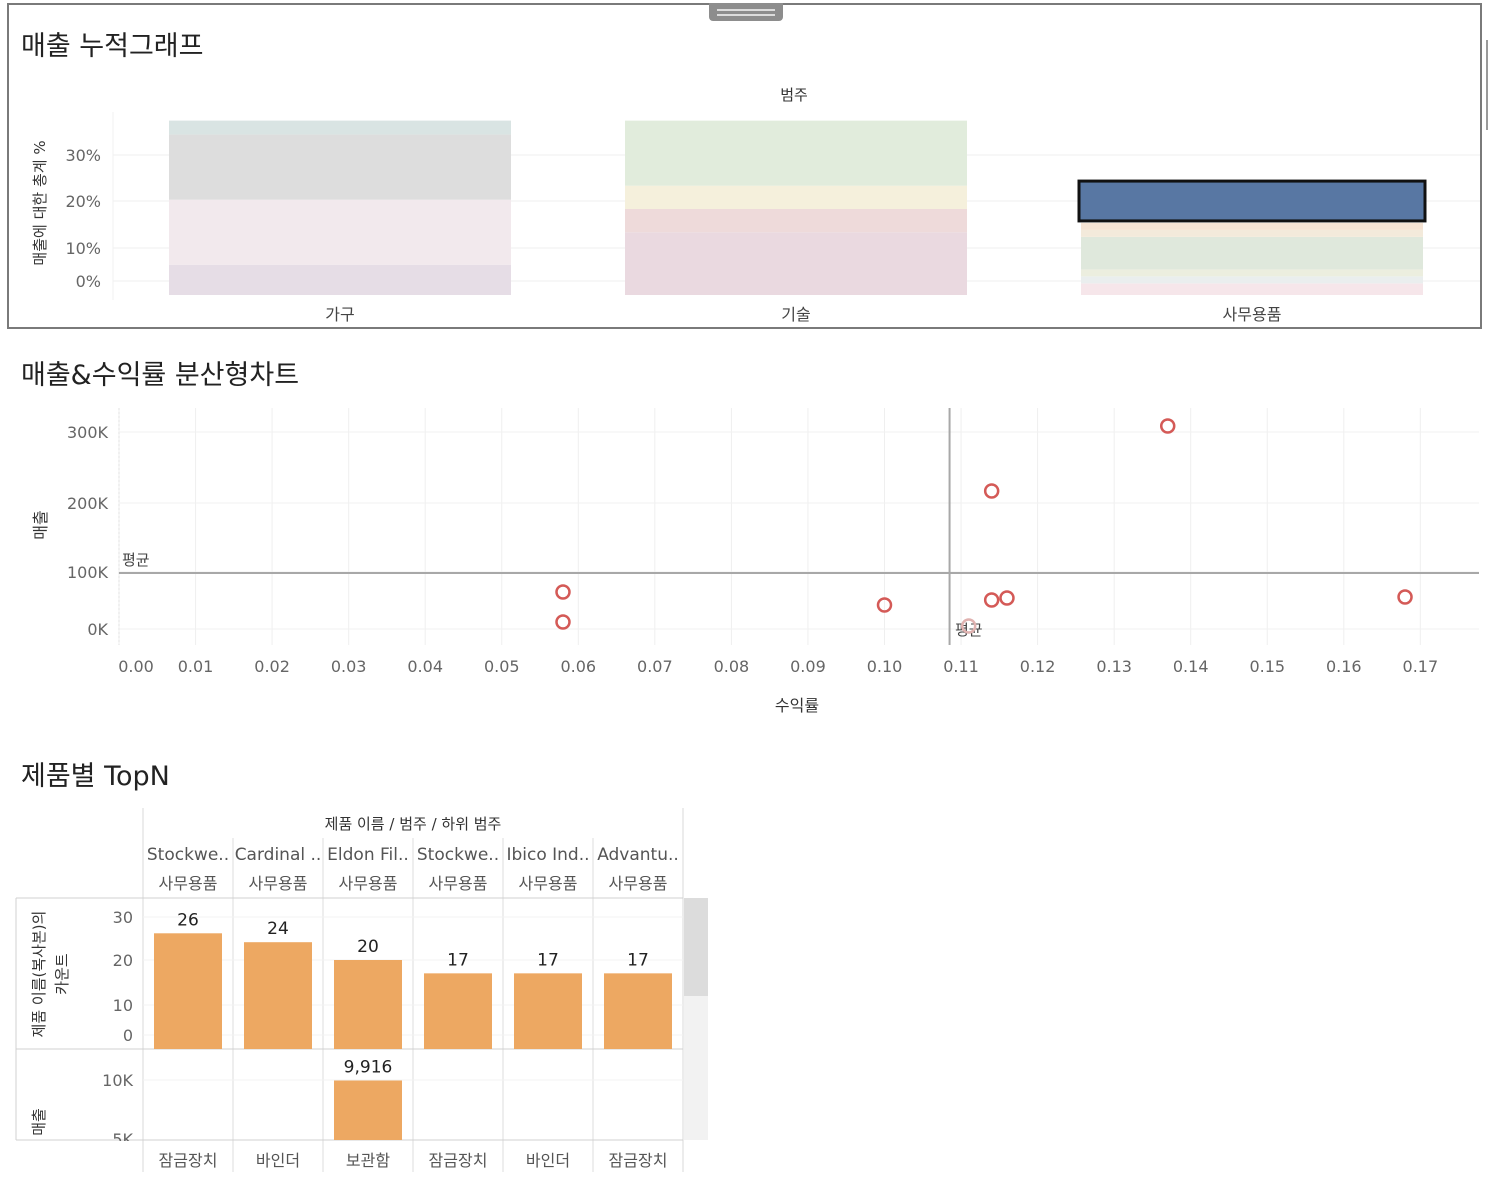 Image resolution: width=1494 pixels, height=1186 pixels. I want to click on y-tick-label: 20, so click(123, 960).